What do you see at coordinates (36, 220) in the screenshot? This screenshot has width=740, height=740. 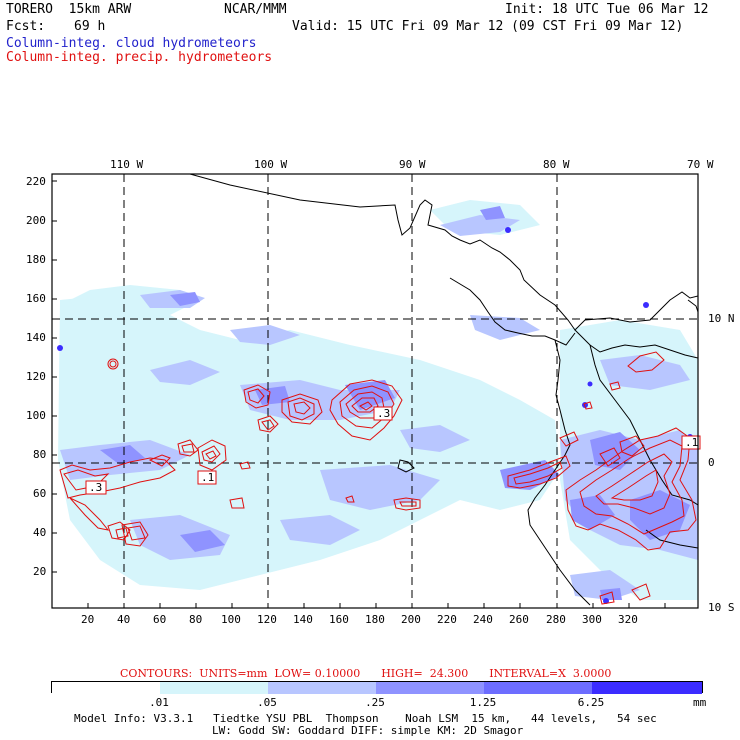 I see `y-tick-label: 200` at bounding box center [36, 220].